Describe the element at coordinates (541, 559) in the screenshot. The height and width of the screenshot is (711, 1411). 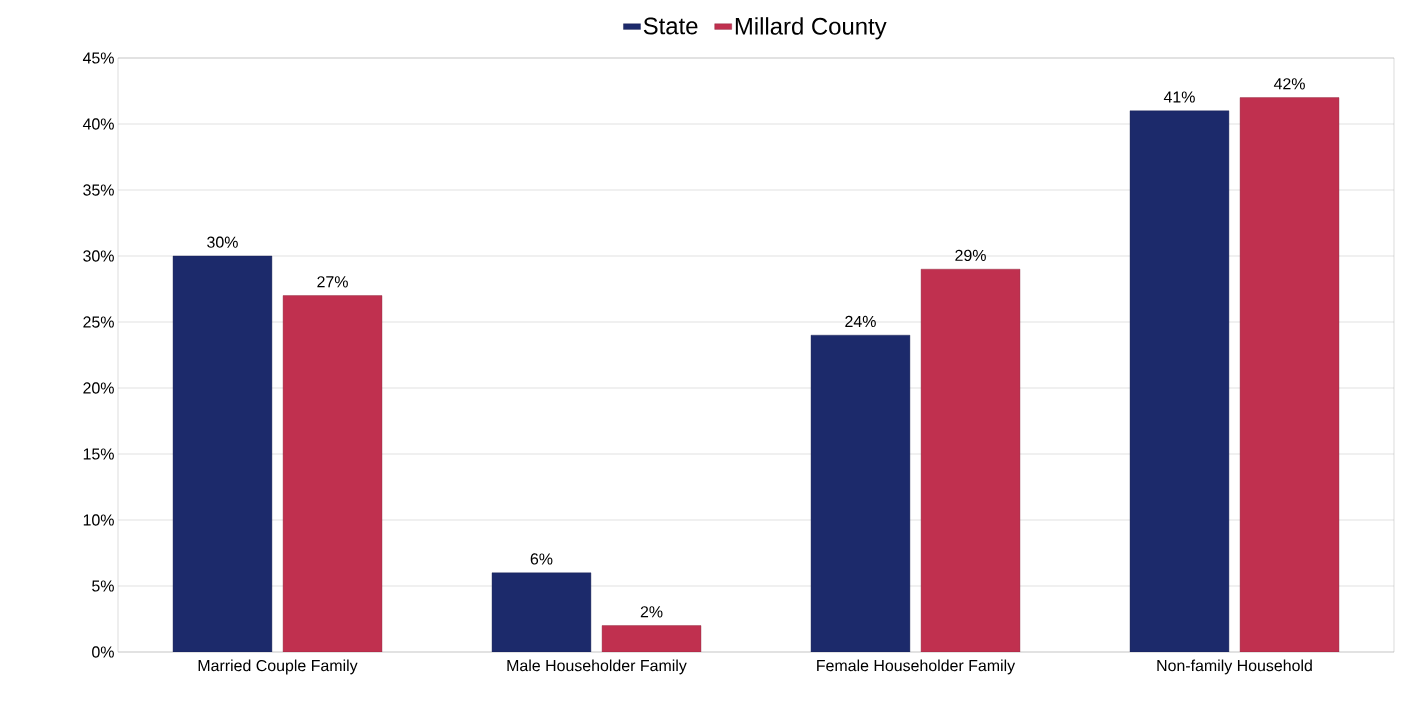
I see `data-label: 6%` at that location.